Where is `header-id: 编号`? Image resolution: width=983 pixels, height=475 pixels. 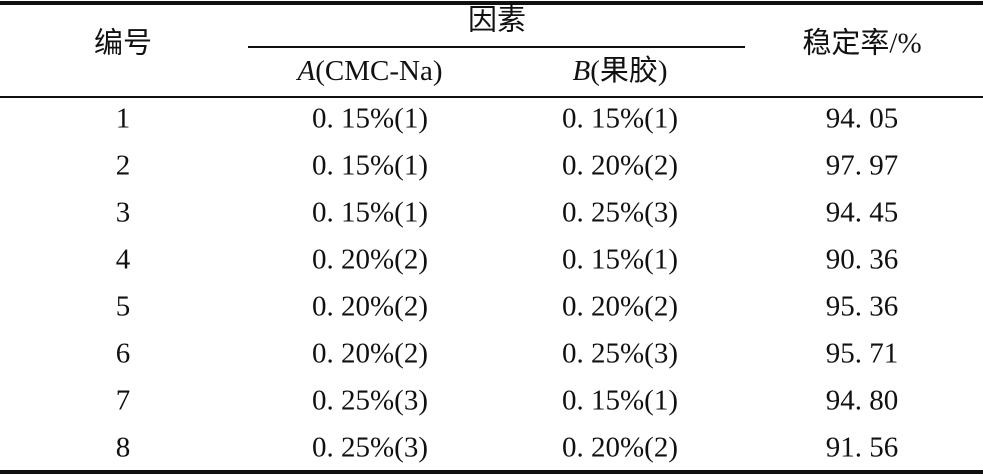 header-id: 编号 is located at coordinates (123, 43).